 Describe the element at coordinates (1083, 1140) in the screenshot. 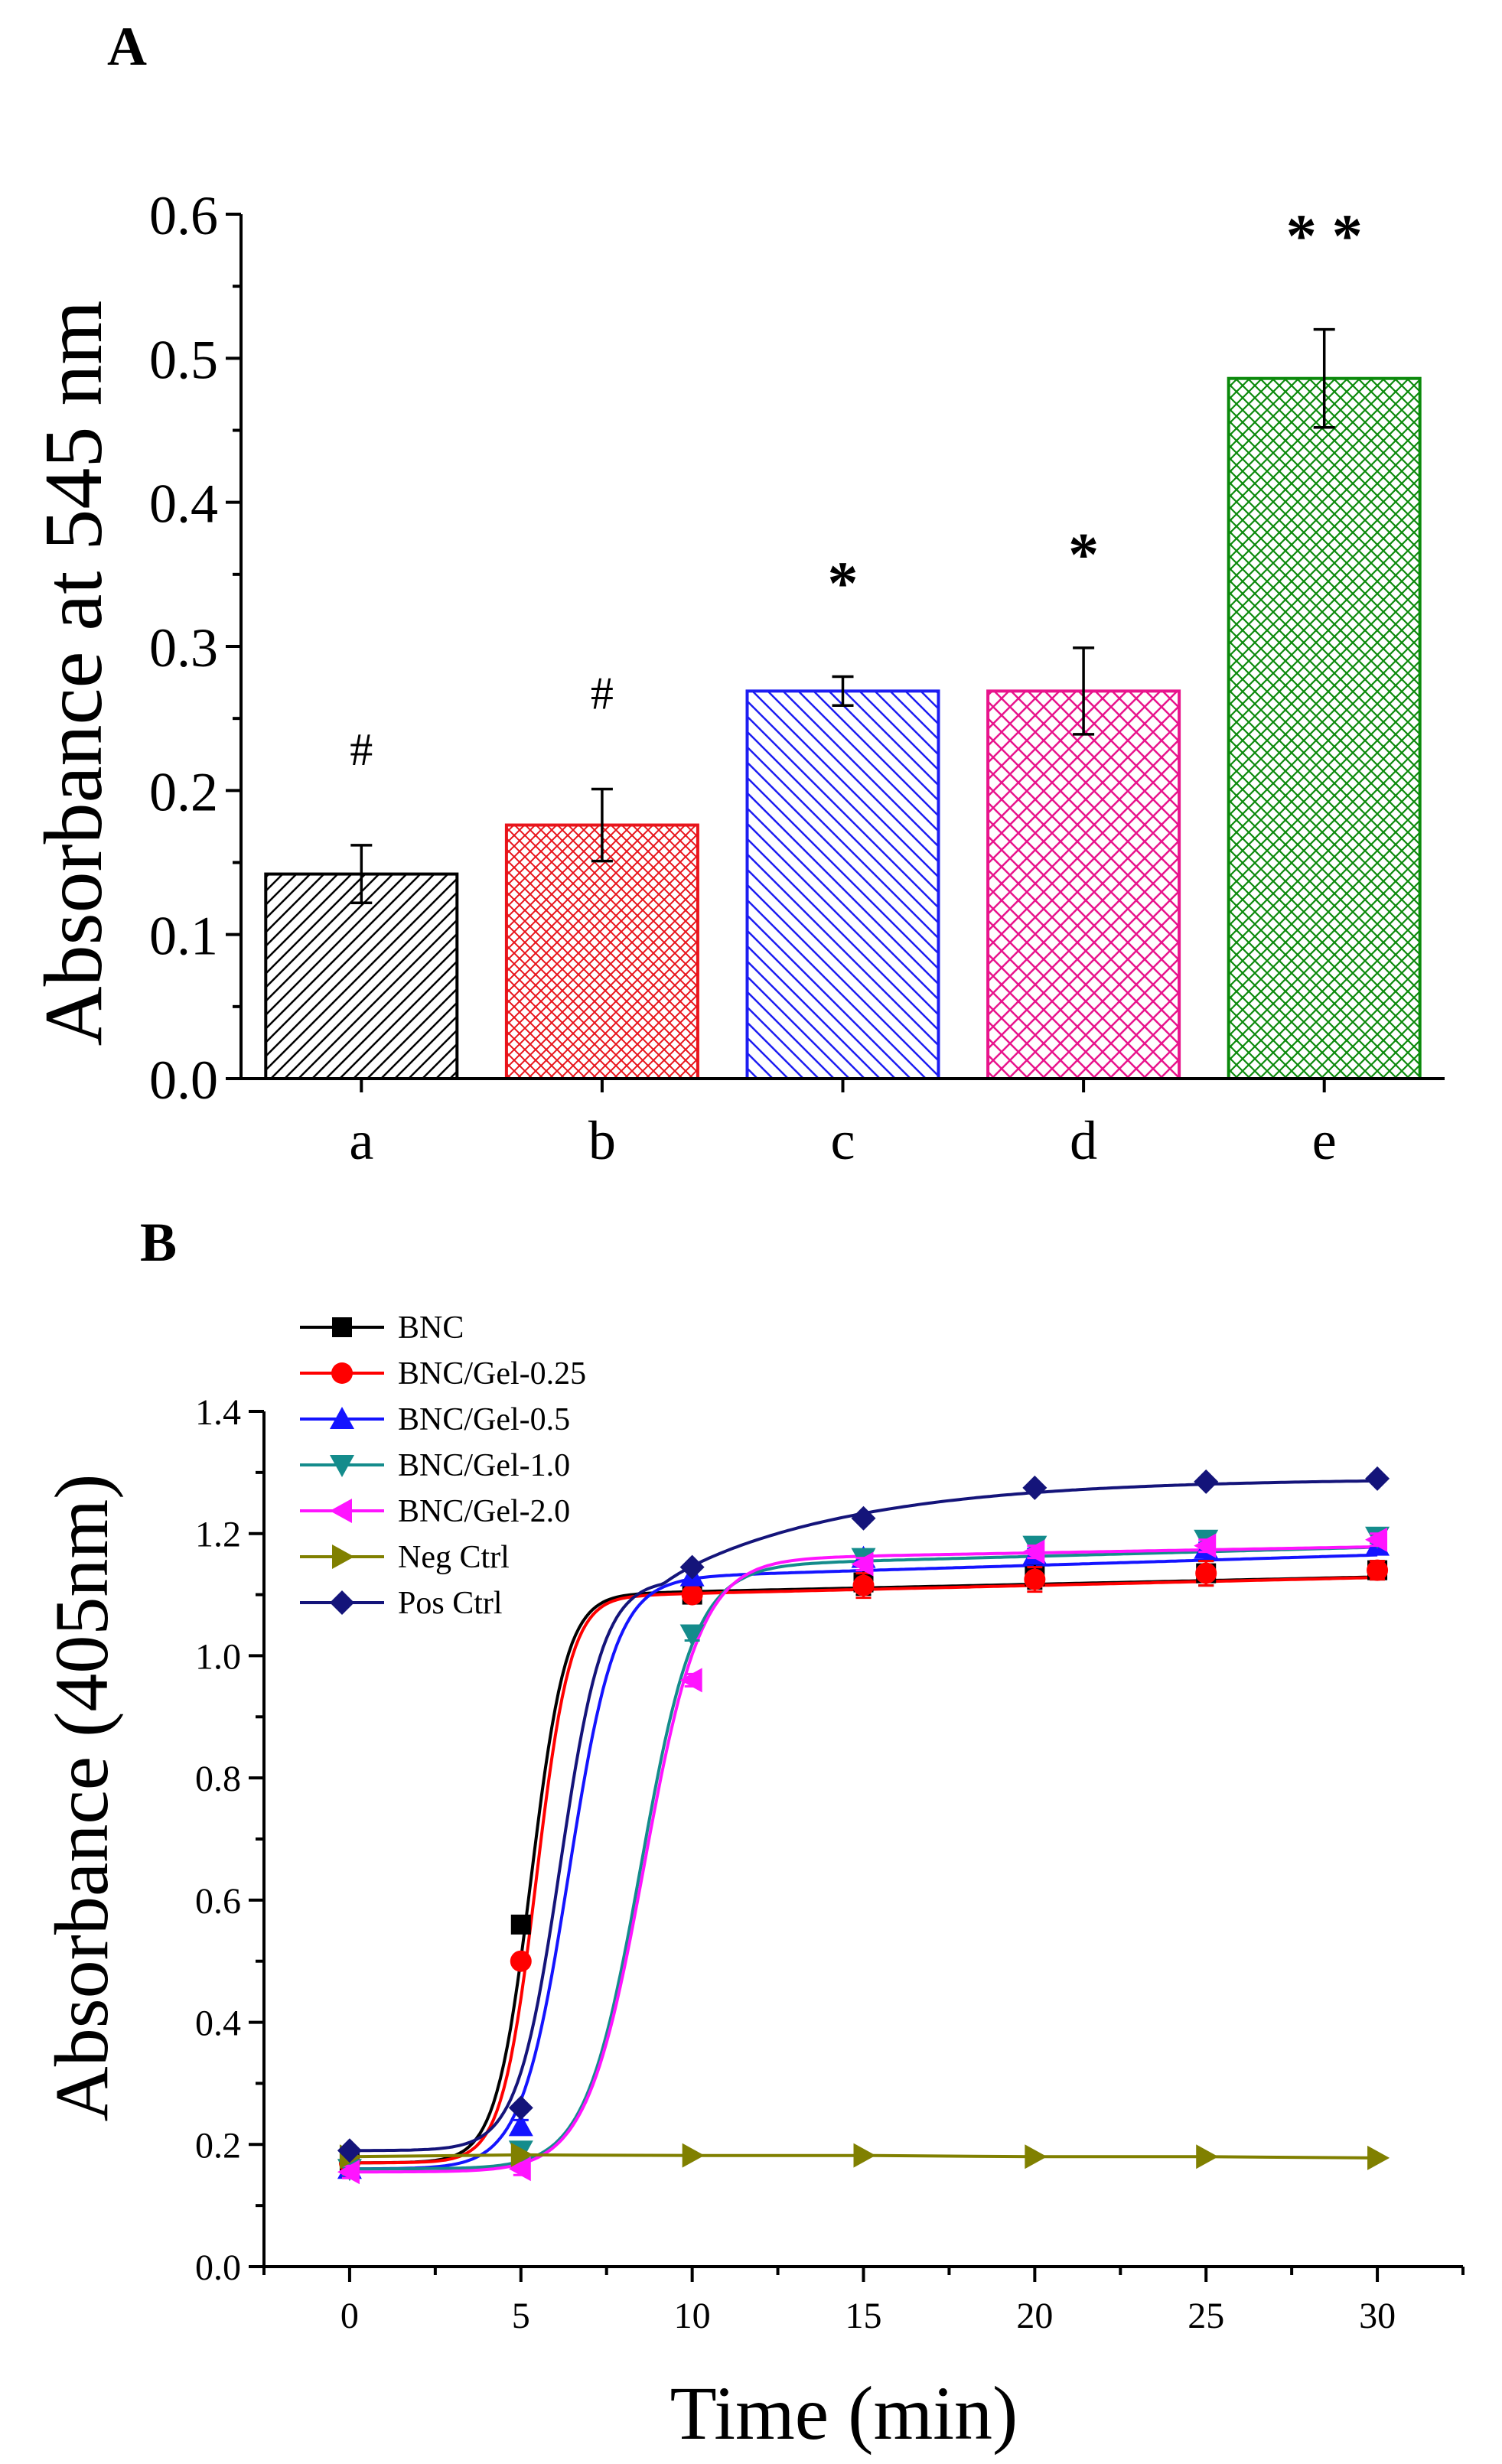

I see `x-tick-label-d: d` at that location.